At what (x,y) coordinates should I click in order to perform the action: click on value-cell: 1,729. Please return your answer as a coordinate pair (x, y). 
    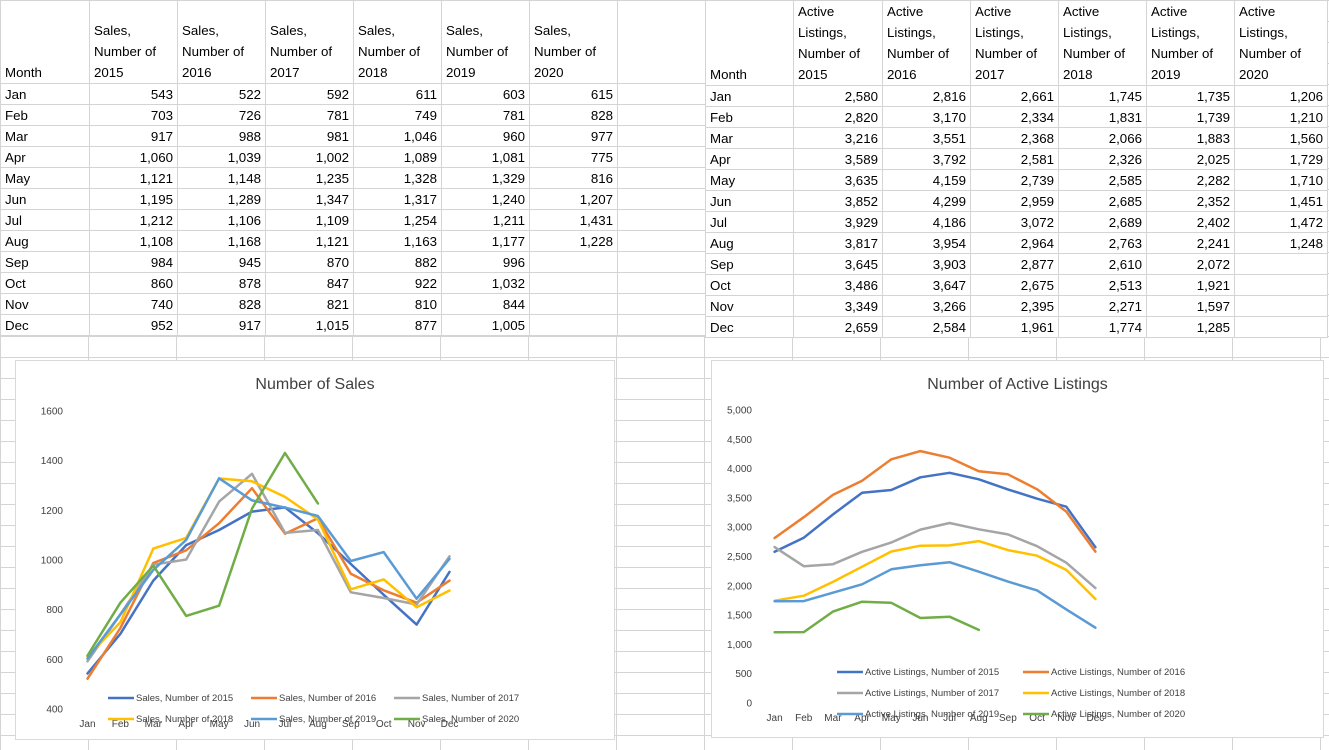
    Looking at the image, I should click on (1281, 159).